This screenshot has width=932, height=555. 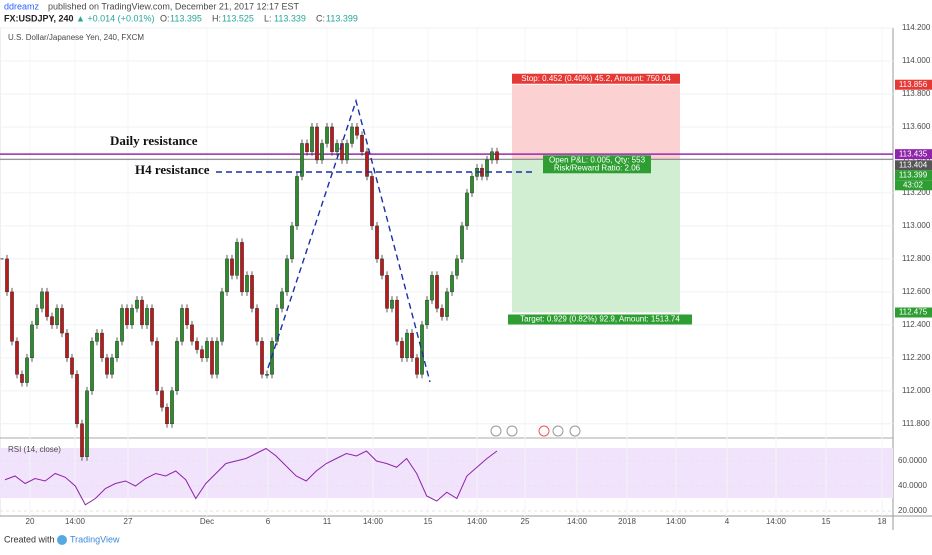 I want to click on y-tick-label: 112.000, so click(x=916, y=390).